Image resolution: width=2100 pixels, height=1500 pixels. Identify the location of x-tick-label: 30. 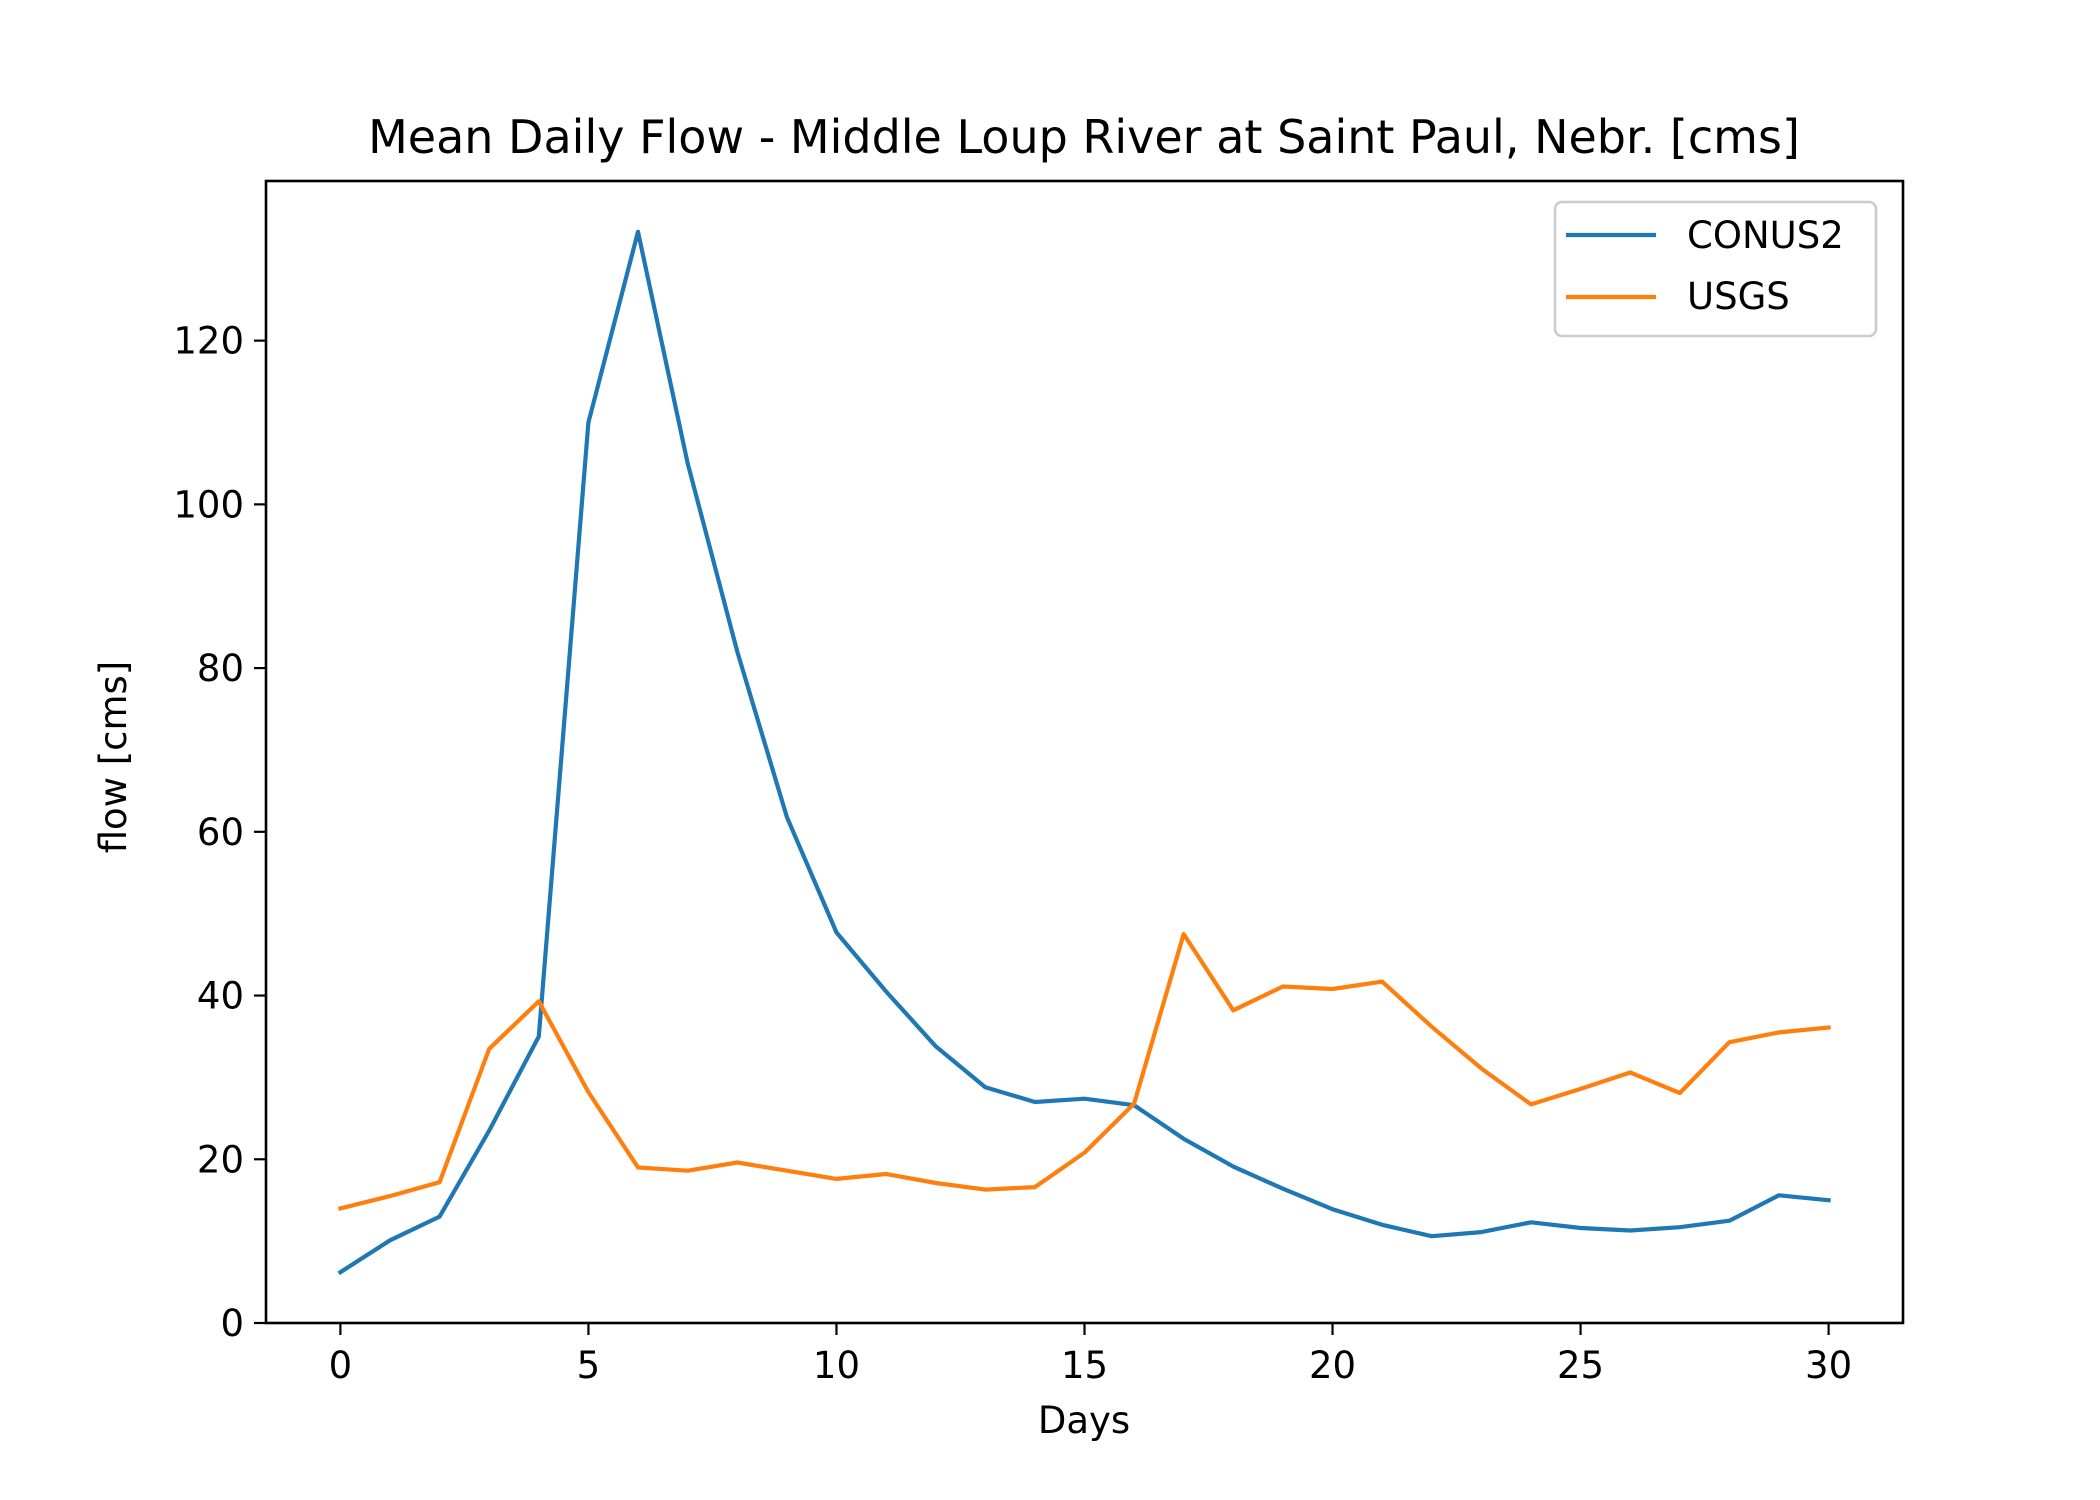
(1828, 1365).